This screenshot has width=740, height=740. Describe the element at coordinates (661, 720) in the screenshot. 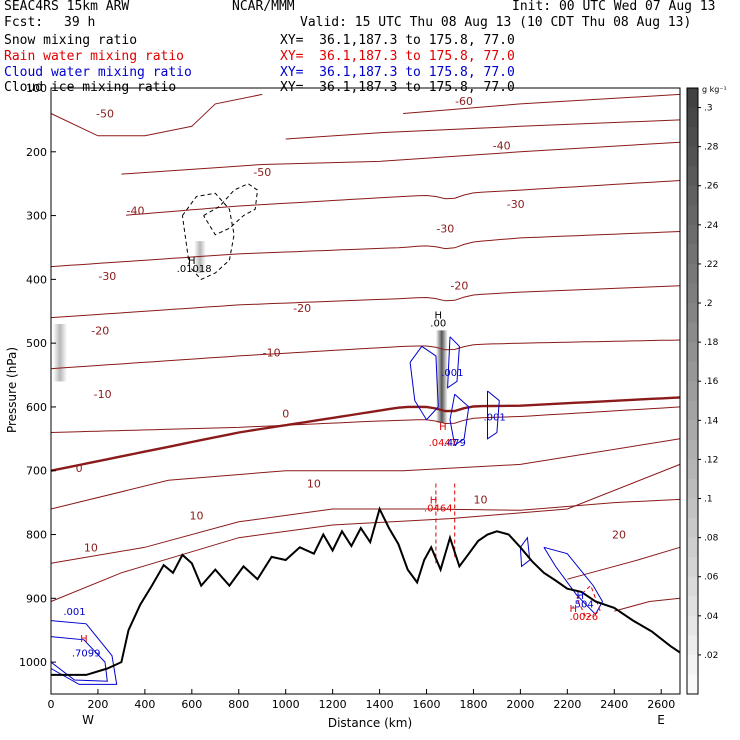

I see `east-label: E` at that location.